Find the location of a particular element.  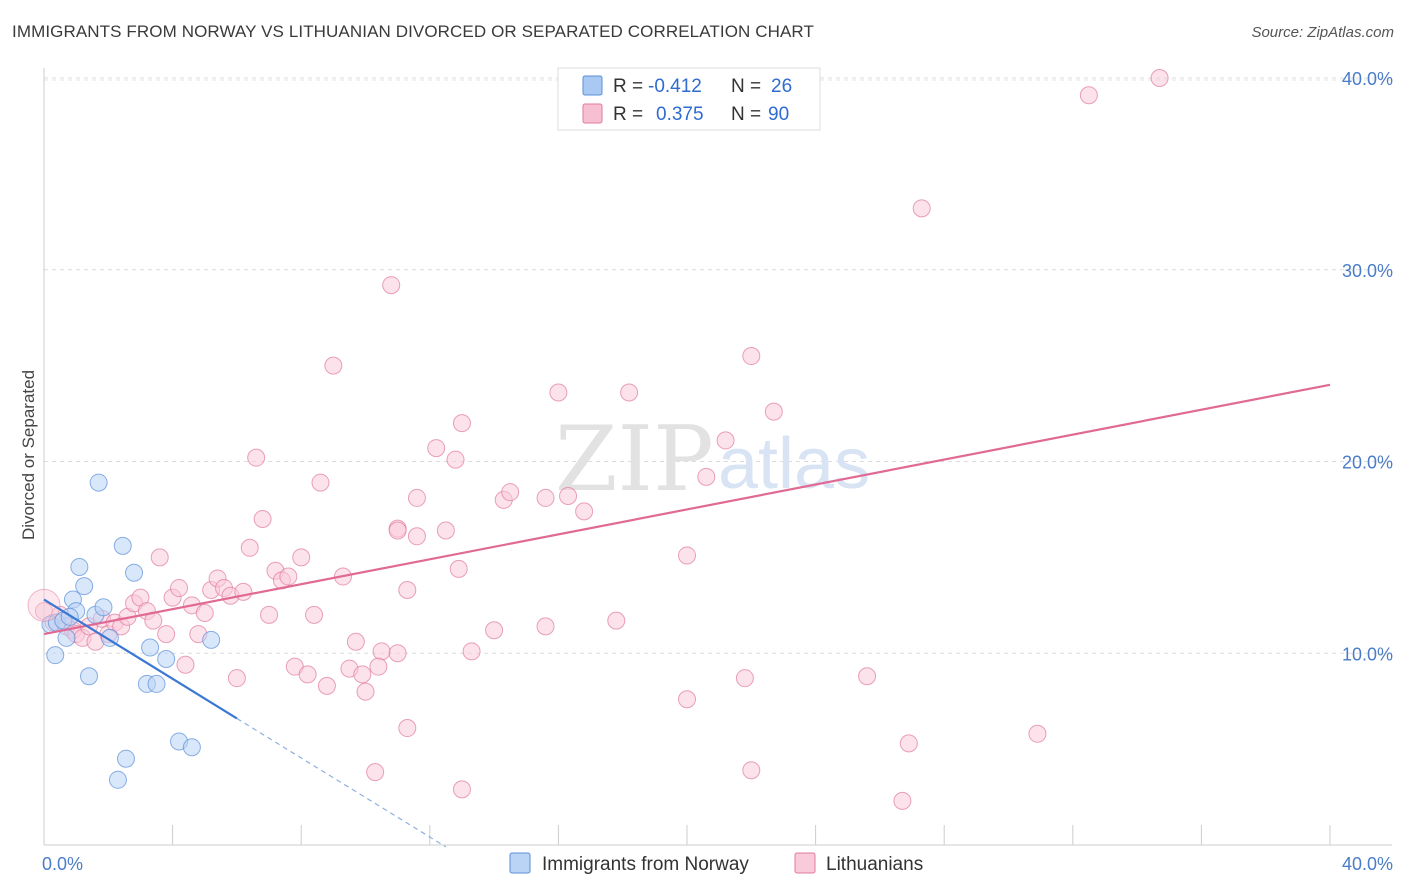

legend-r-label-lithuanians: R = is located at coordinates (628, 114).